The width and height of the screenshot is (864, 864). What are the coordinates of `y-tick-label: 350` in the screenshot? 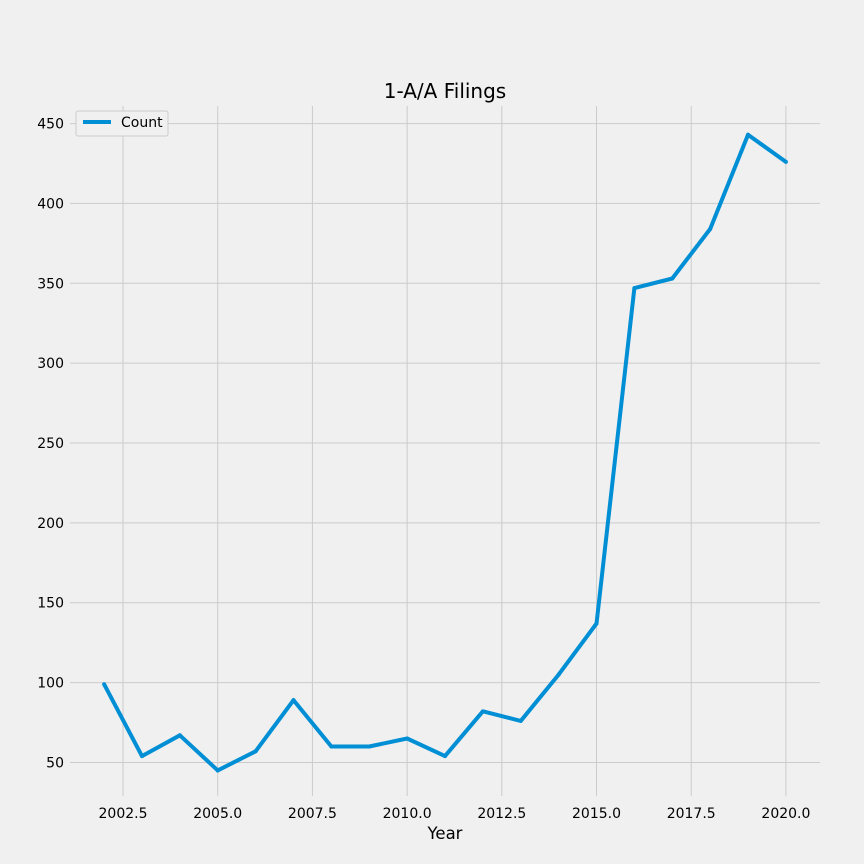 It's located at (50, 284).